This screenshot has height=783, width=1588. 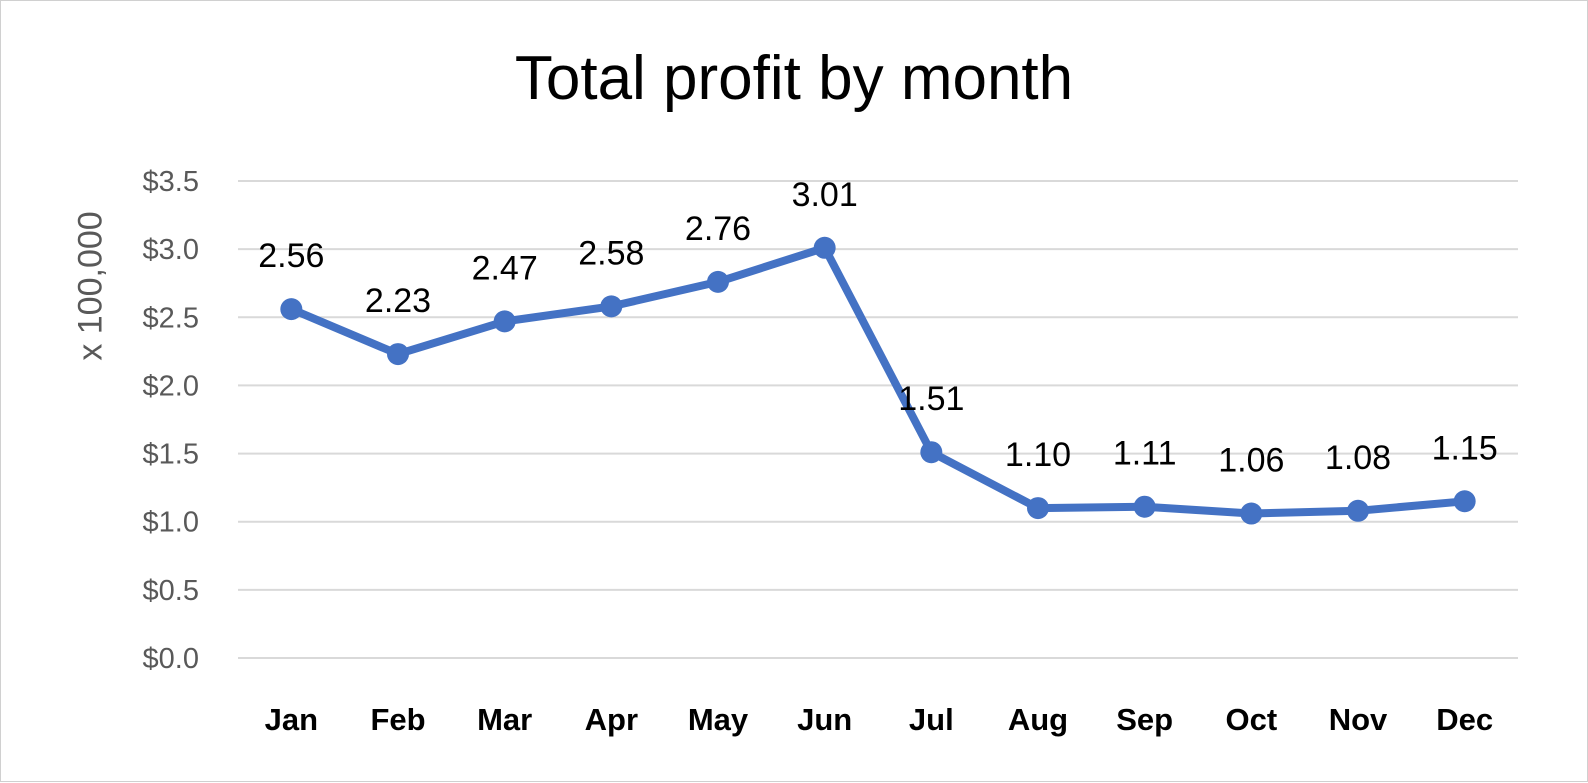 What do you see at coordinates (171, 420) in the screenshot?
I see `y-axis-ticks: $0.0 $0.5 $1.0 $1.5 $2.0 $2.5 $3.0 $3.5` at bounding box center [171, 420].